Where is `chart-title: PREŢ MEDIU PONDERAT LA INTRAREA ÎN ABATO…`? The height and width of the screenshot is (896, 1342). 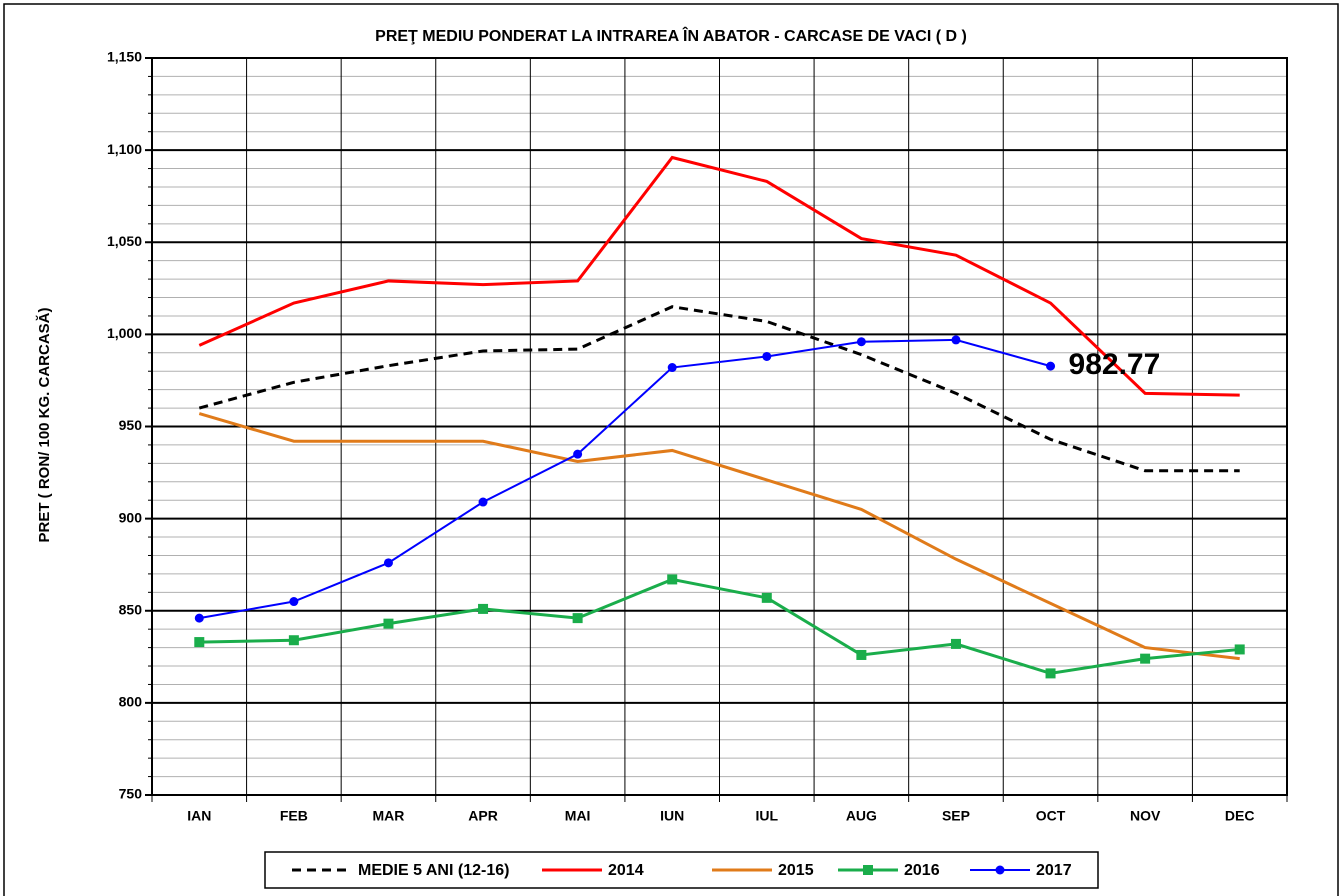
chart-title: PREŢ MEDIU PONDERAT LA INTRAREA ÎN ABATO… is located at coordinates (671, 35).